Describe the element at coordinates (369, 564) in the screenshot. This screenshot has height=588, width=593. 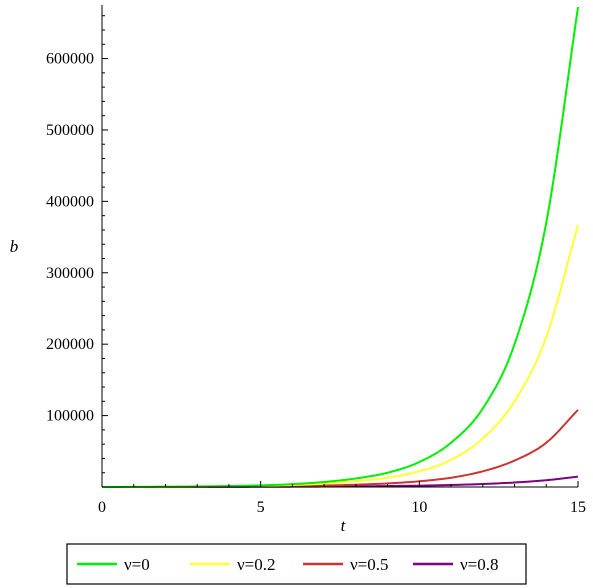
I see `legend-label: ν=0.5` at that location.